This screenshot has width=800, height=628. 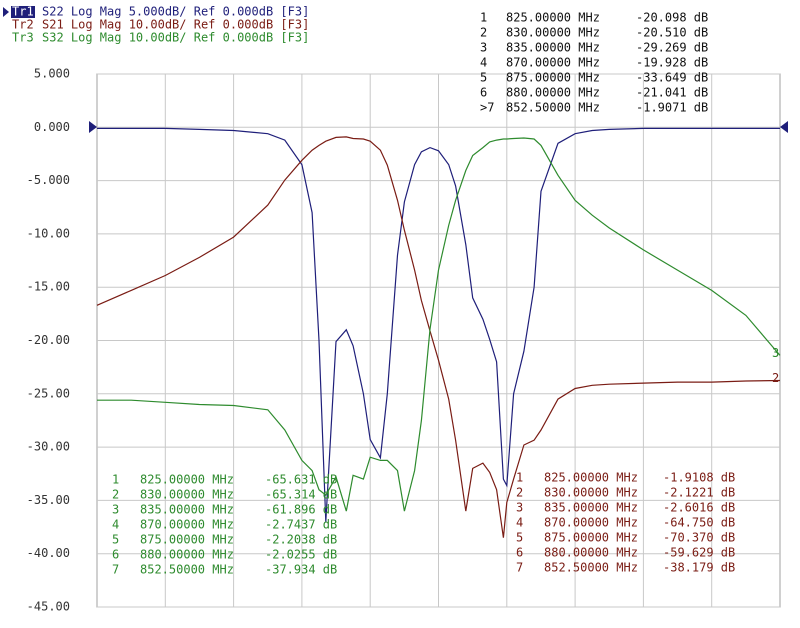 What do you see at coordinates (672, 63) in the screenshot?
I see `marker-table-cell: -19.928 dB` at bounding box center [672, 63].